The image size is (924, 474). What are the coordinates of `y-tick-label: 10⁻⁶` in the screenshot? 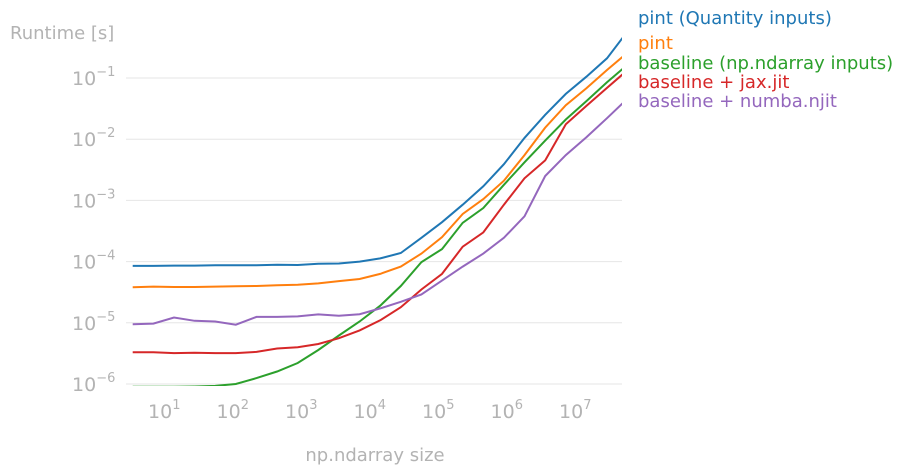 It's located at (93, 383).